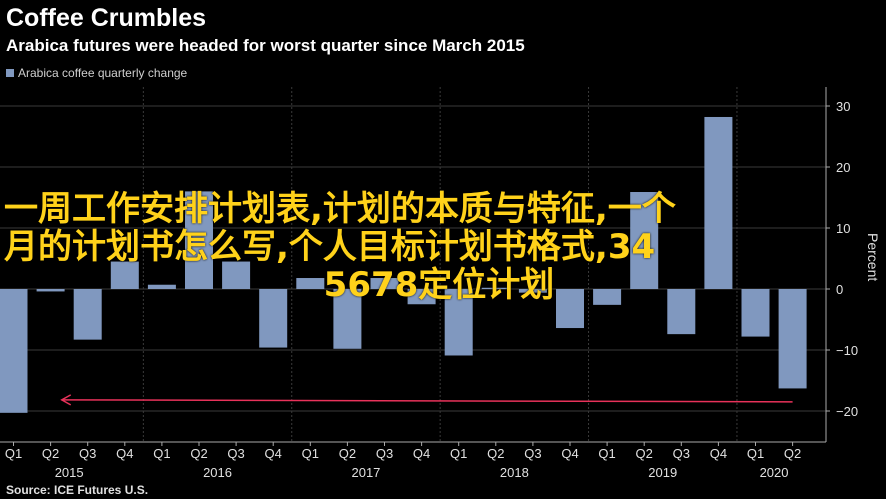 This screenshot has width=886, height=499. Describe the element at coordinates (843, 106) in the screenshot. I see `y-tick-label: 30` at that location.